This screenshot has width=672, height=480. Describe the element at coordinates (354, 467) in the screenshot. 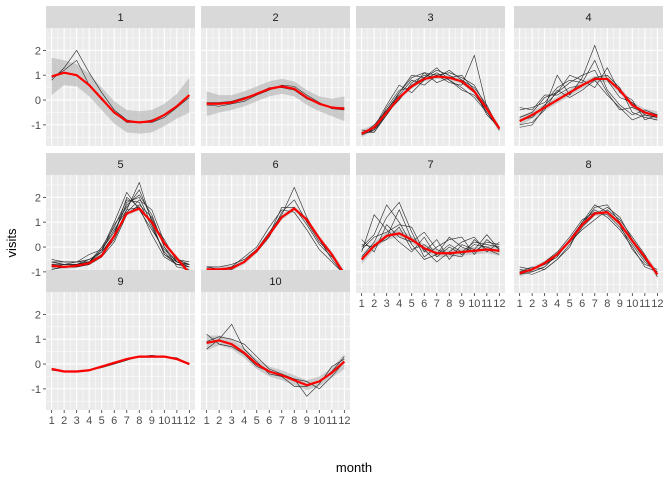

I see `x-axis-title: month` at that location.